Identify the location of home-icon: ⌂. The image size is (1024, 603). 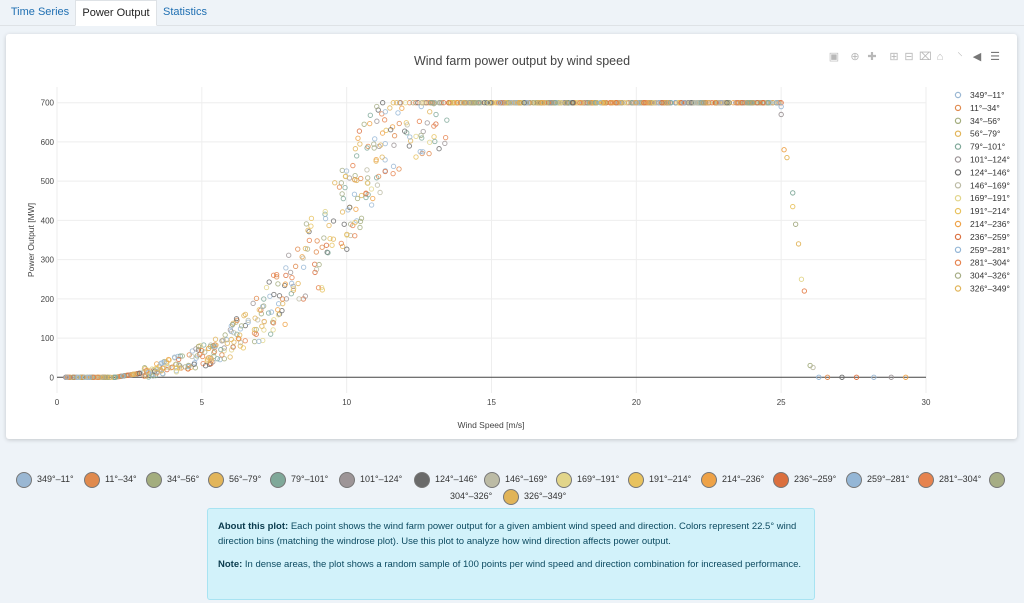
(940, 57).